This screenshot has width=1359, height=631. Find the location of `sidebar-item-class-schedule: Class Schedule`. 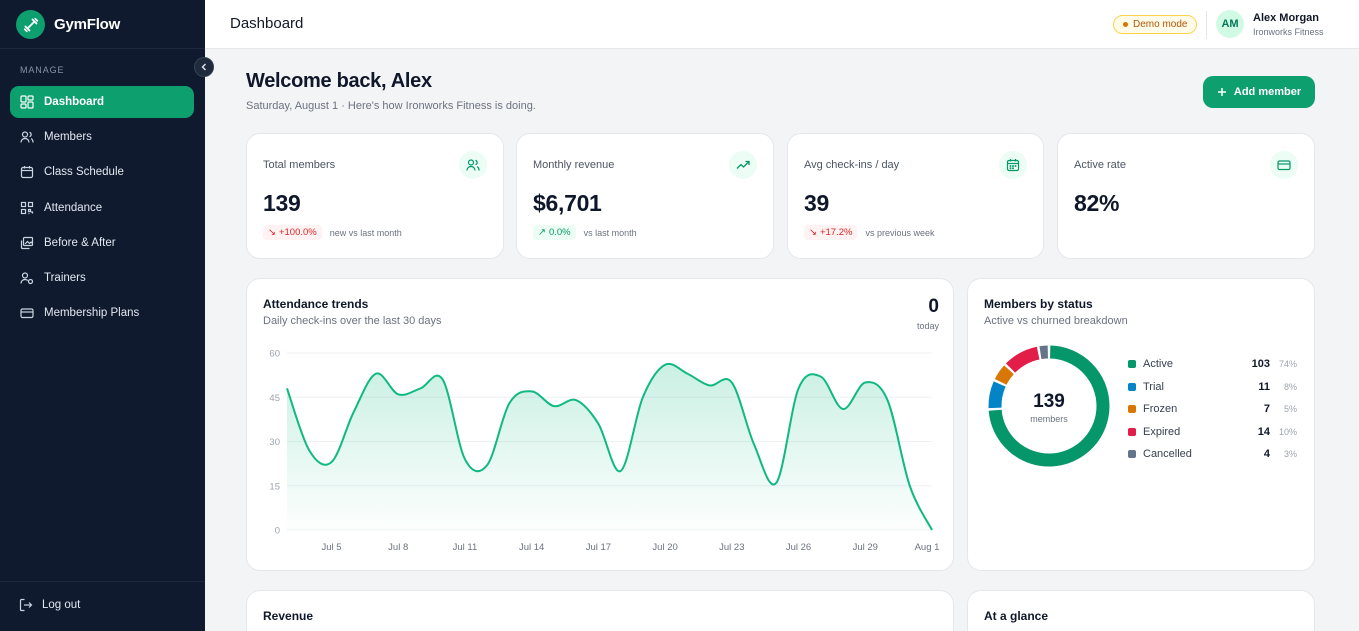

sidebar-item-class-schedule: Class Schedule is located at coordinates (102, 172).